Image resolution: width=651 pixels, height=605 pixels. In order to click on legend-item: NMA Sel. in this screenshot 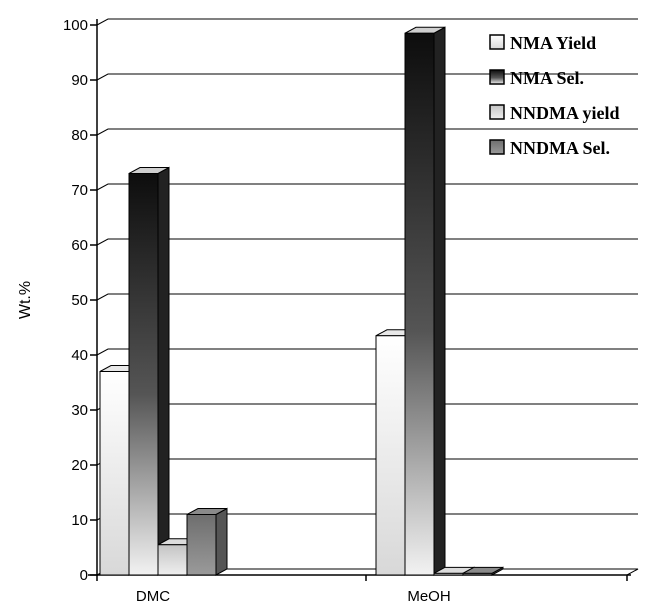, I will do `click(536, 78)`.